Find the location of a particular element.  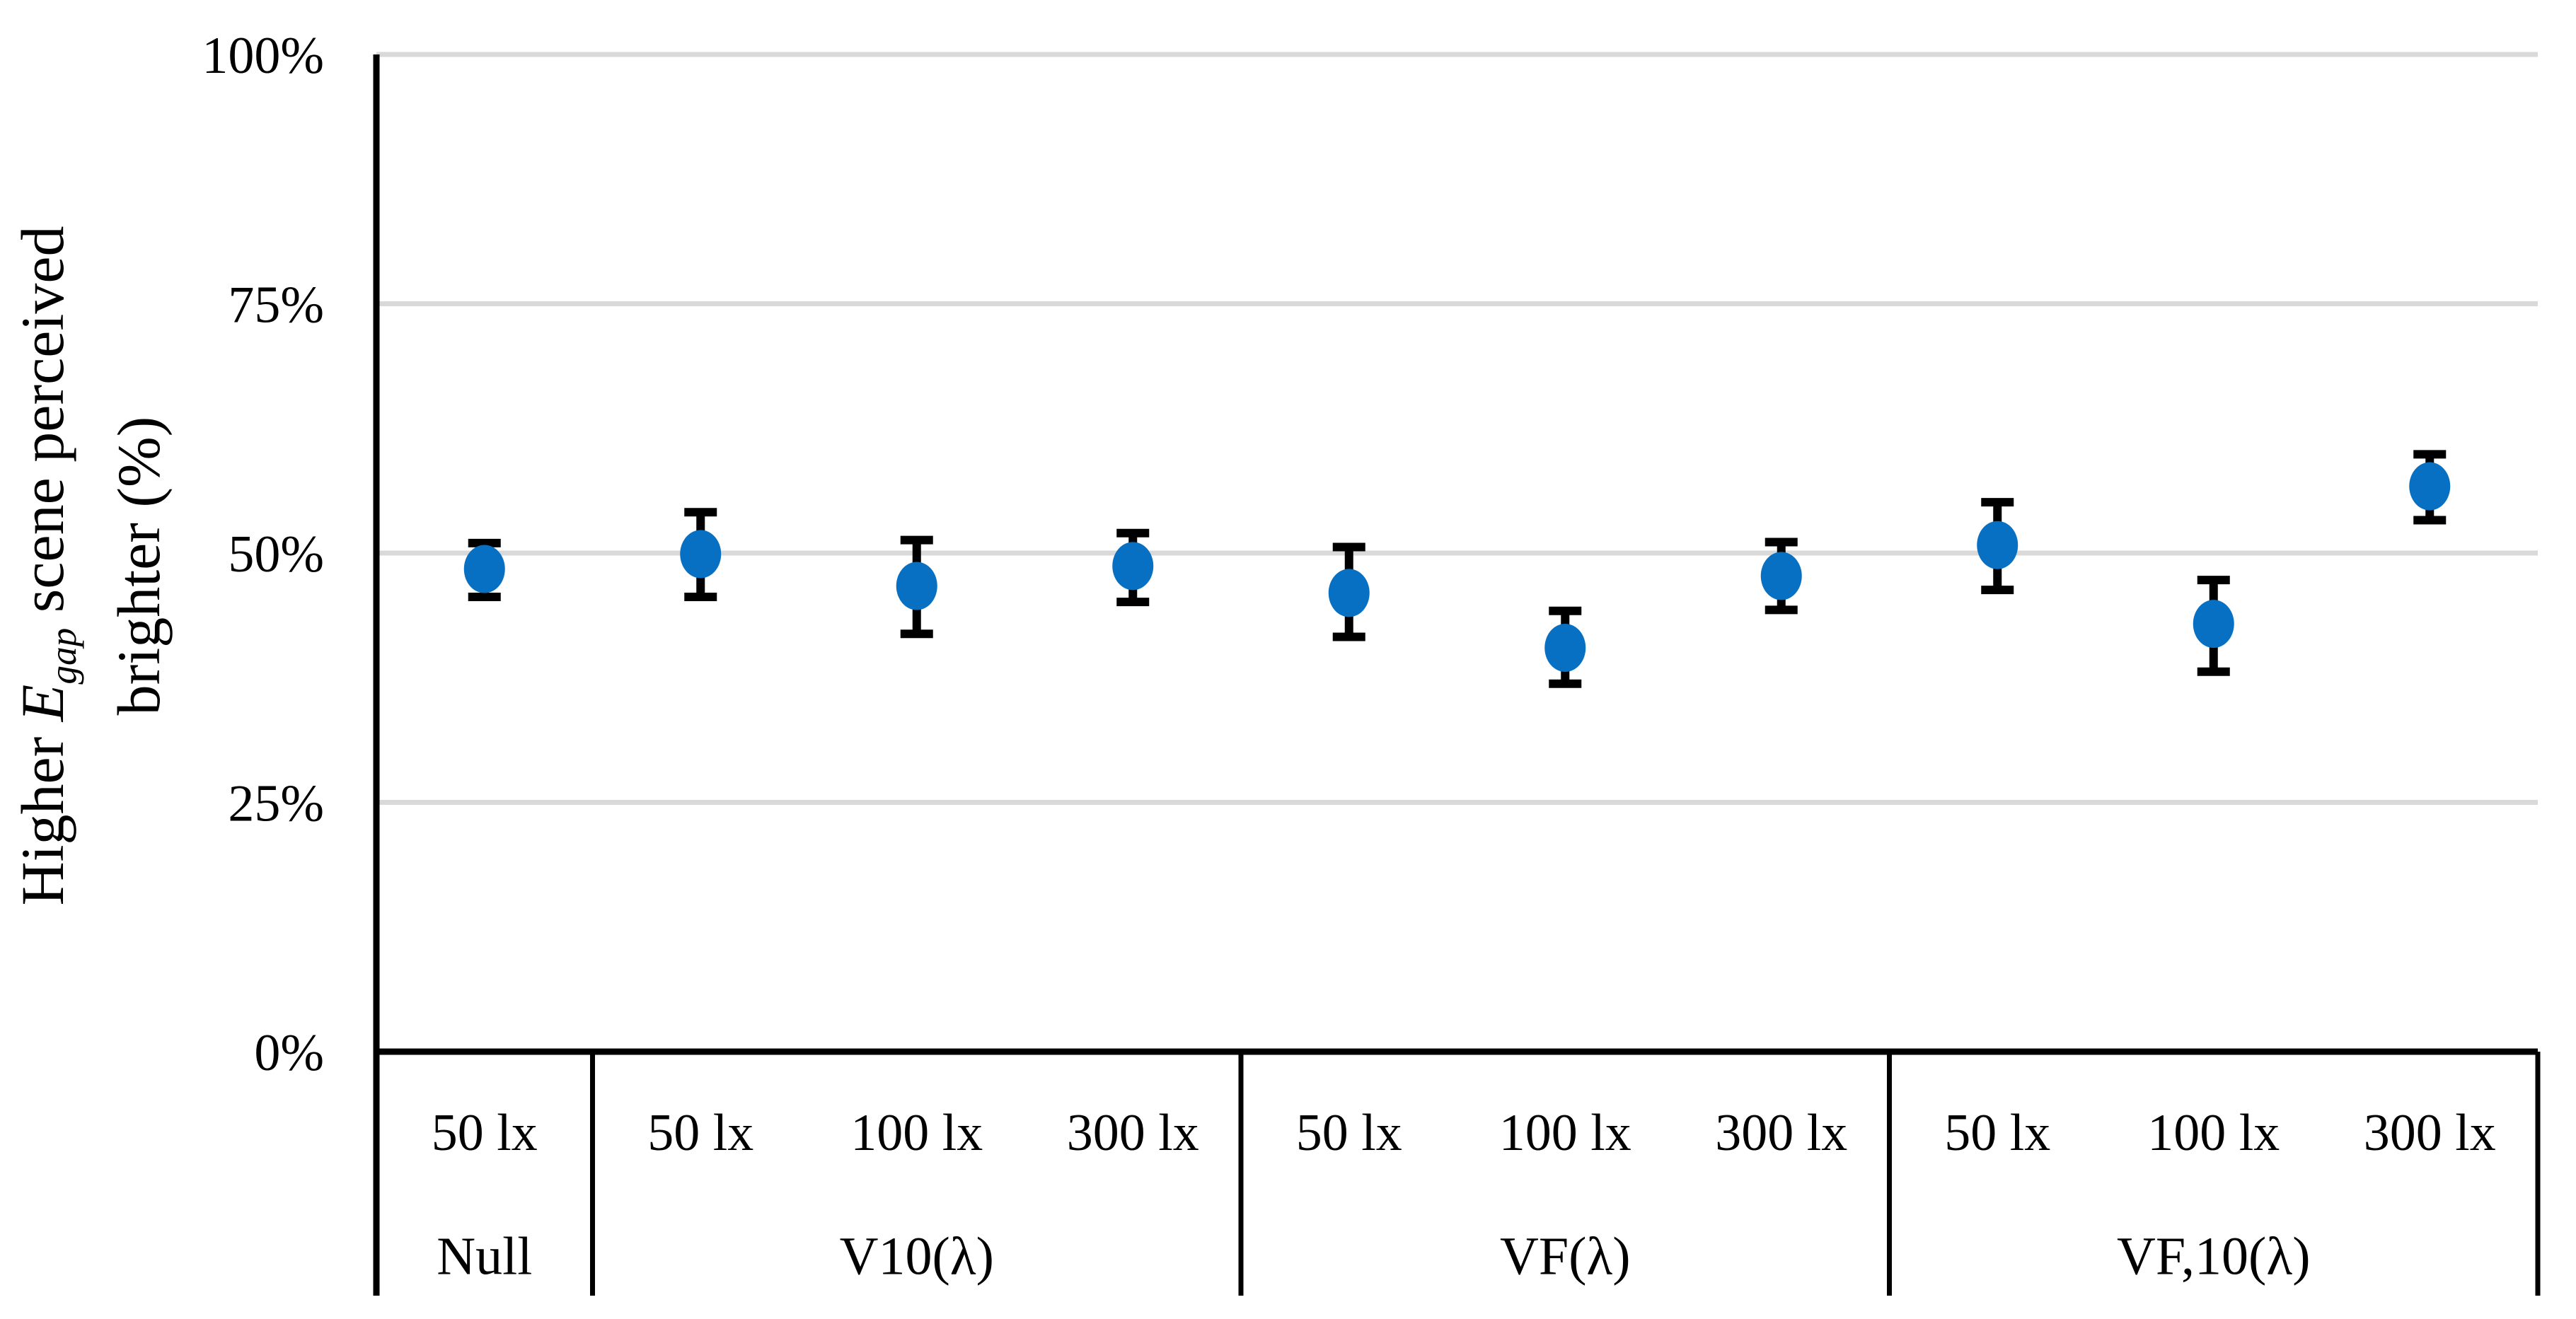

x-group-label: Null is located at coordinates (484, 1256).